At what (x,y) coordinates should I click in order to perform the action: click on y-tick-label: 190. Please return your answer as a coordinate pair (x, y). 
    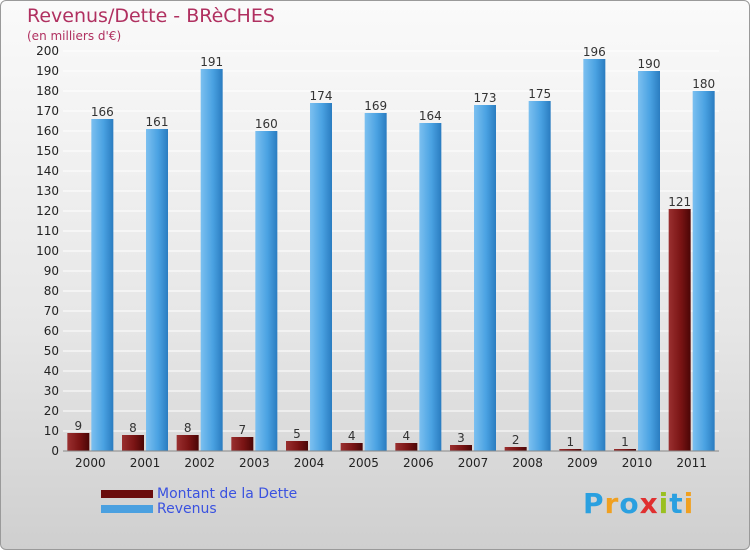
    Looking at the image, I should click on (47, 71).